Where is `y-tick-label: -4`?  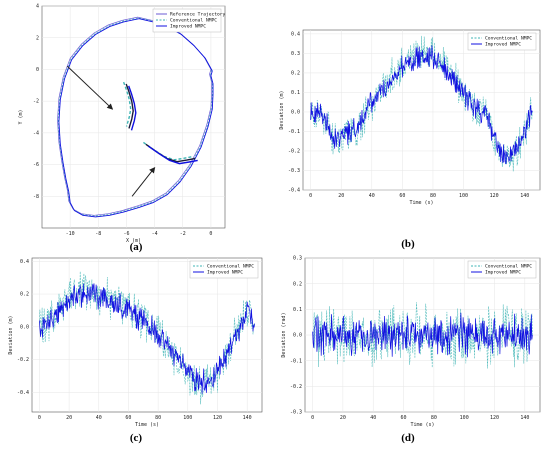
y-tick-label: -4 is located at coordinates (36, 133).